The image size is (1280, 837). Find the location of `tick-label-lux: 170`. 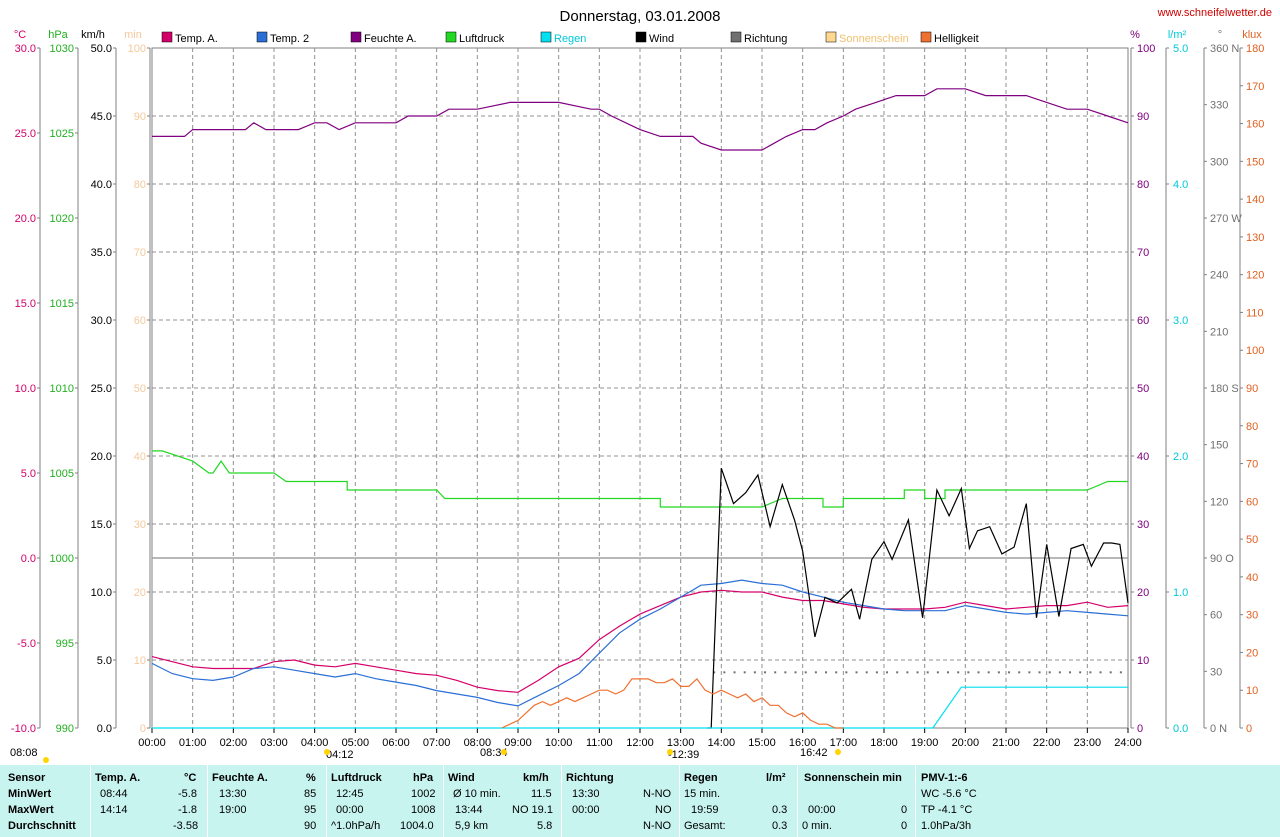

tick-label-lux: 170 is located at coordinates (1255, 87).